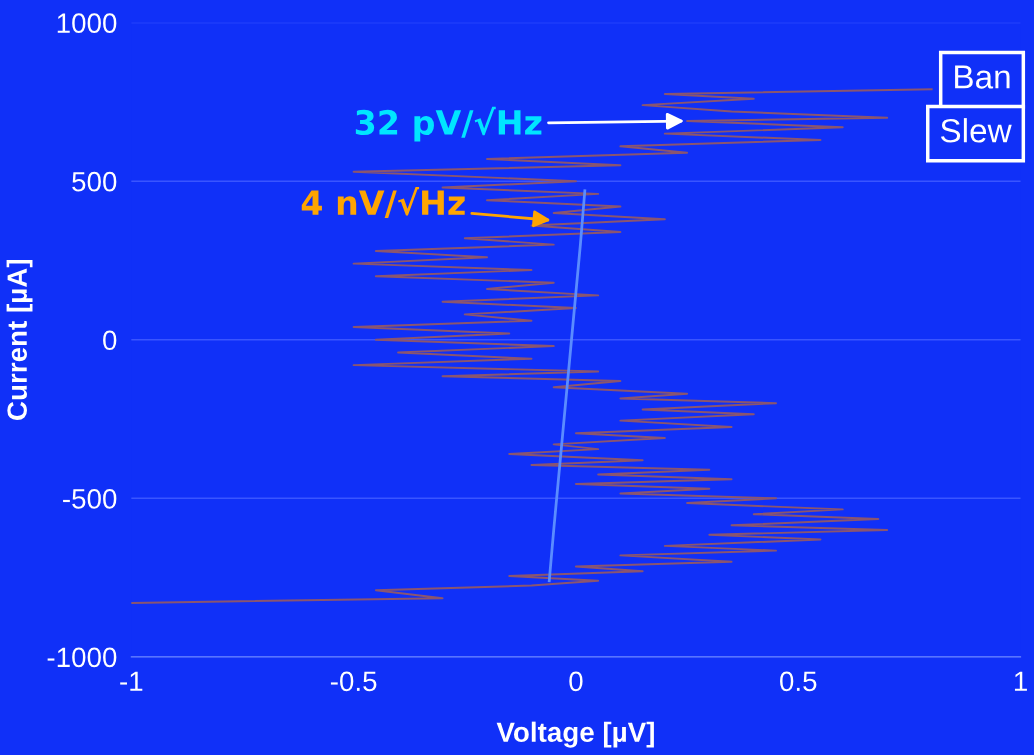 This screenshot has width=1034, height=755. I want to click on x-tick-label: 0.5, so click(798, 681).